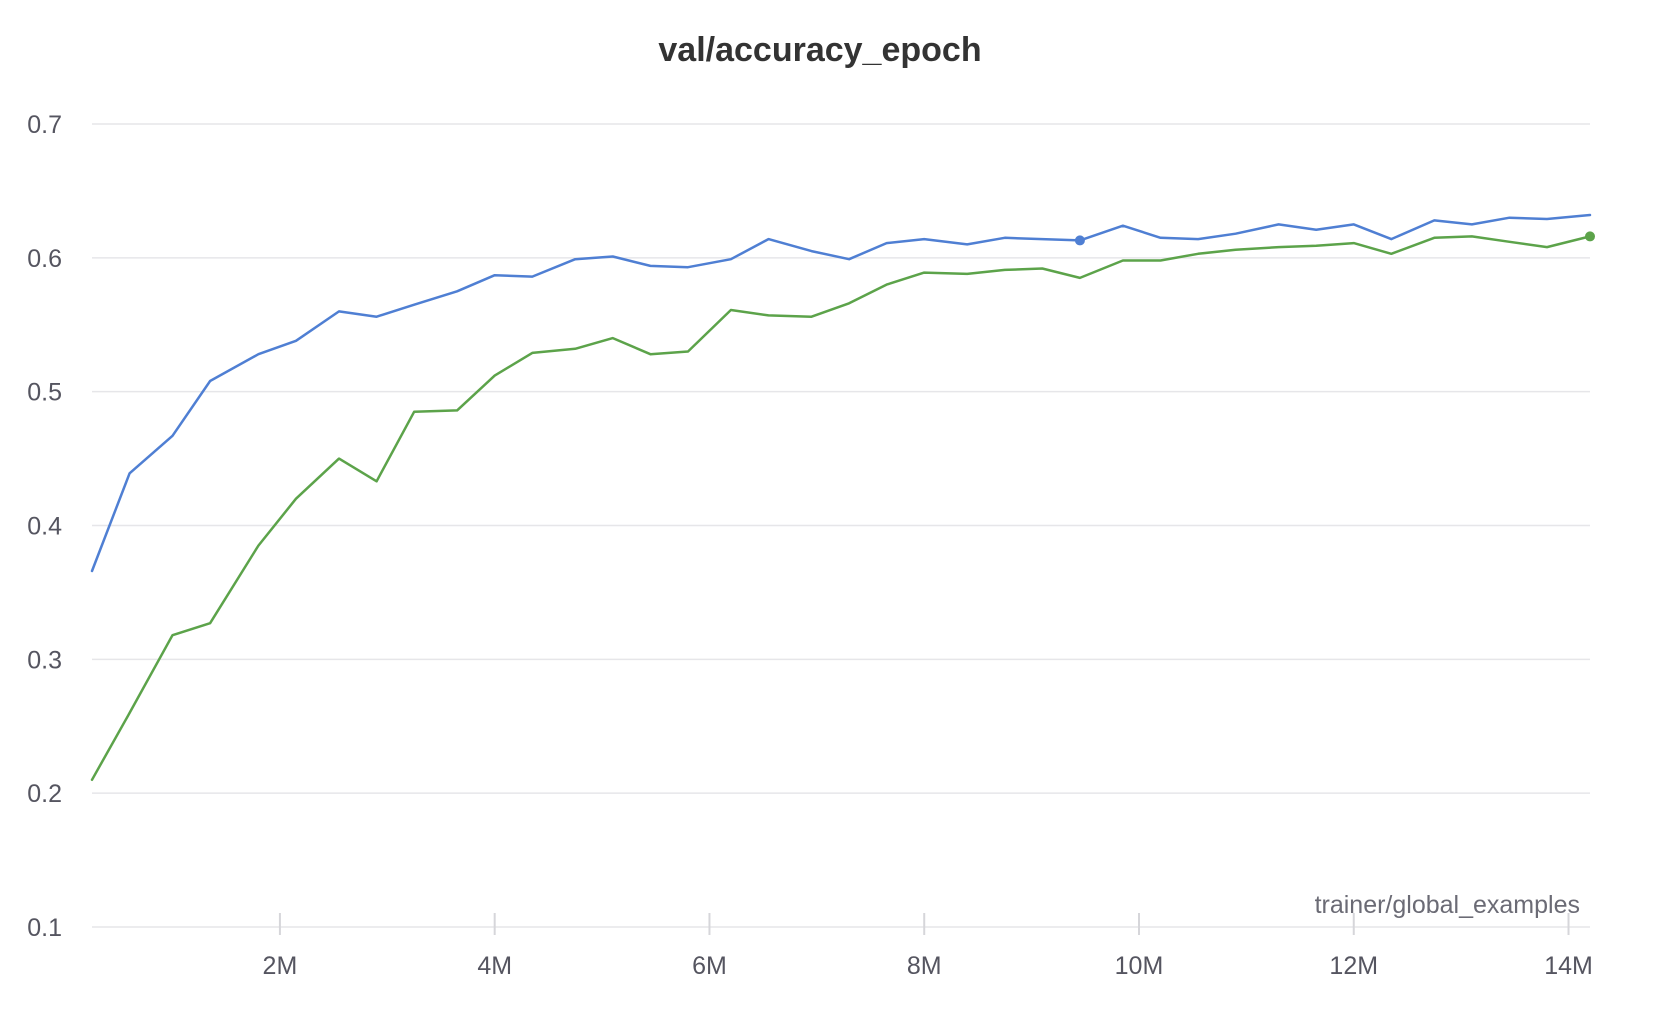 The image size is (1666, 1009). What do you see at coordinates (1568, 966) in the screenshot?
I see `x-tick-label: 14M` at bounding box center [1568, 966].